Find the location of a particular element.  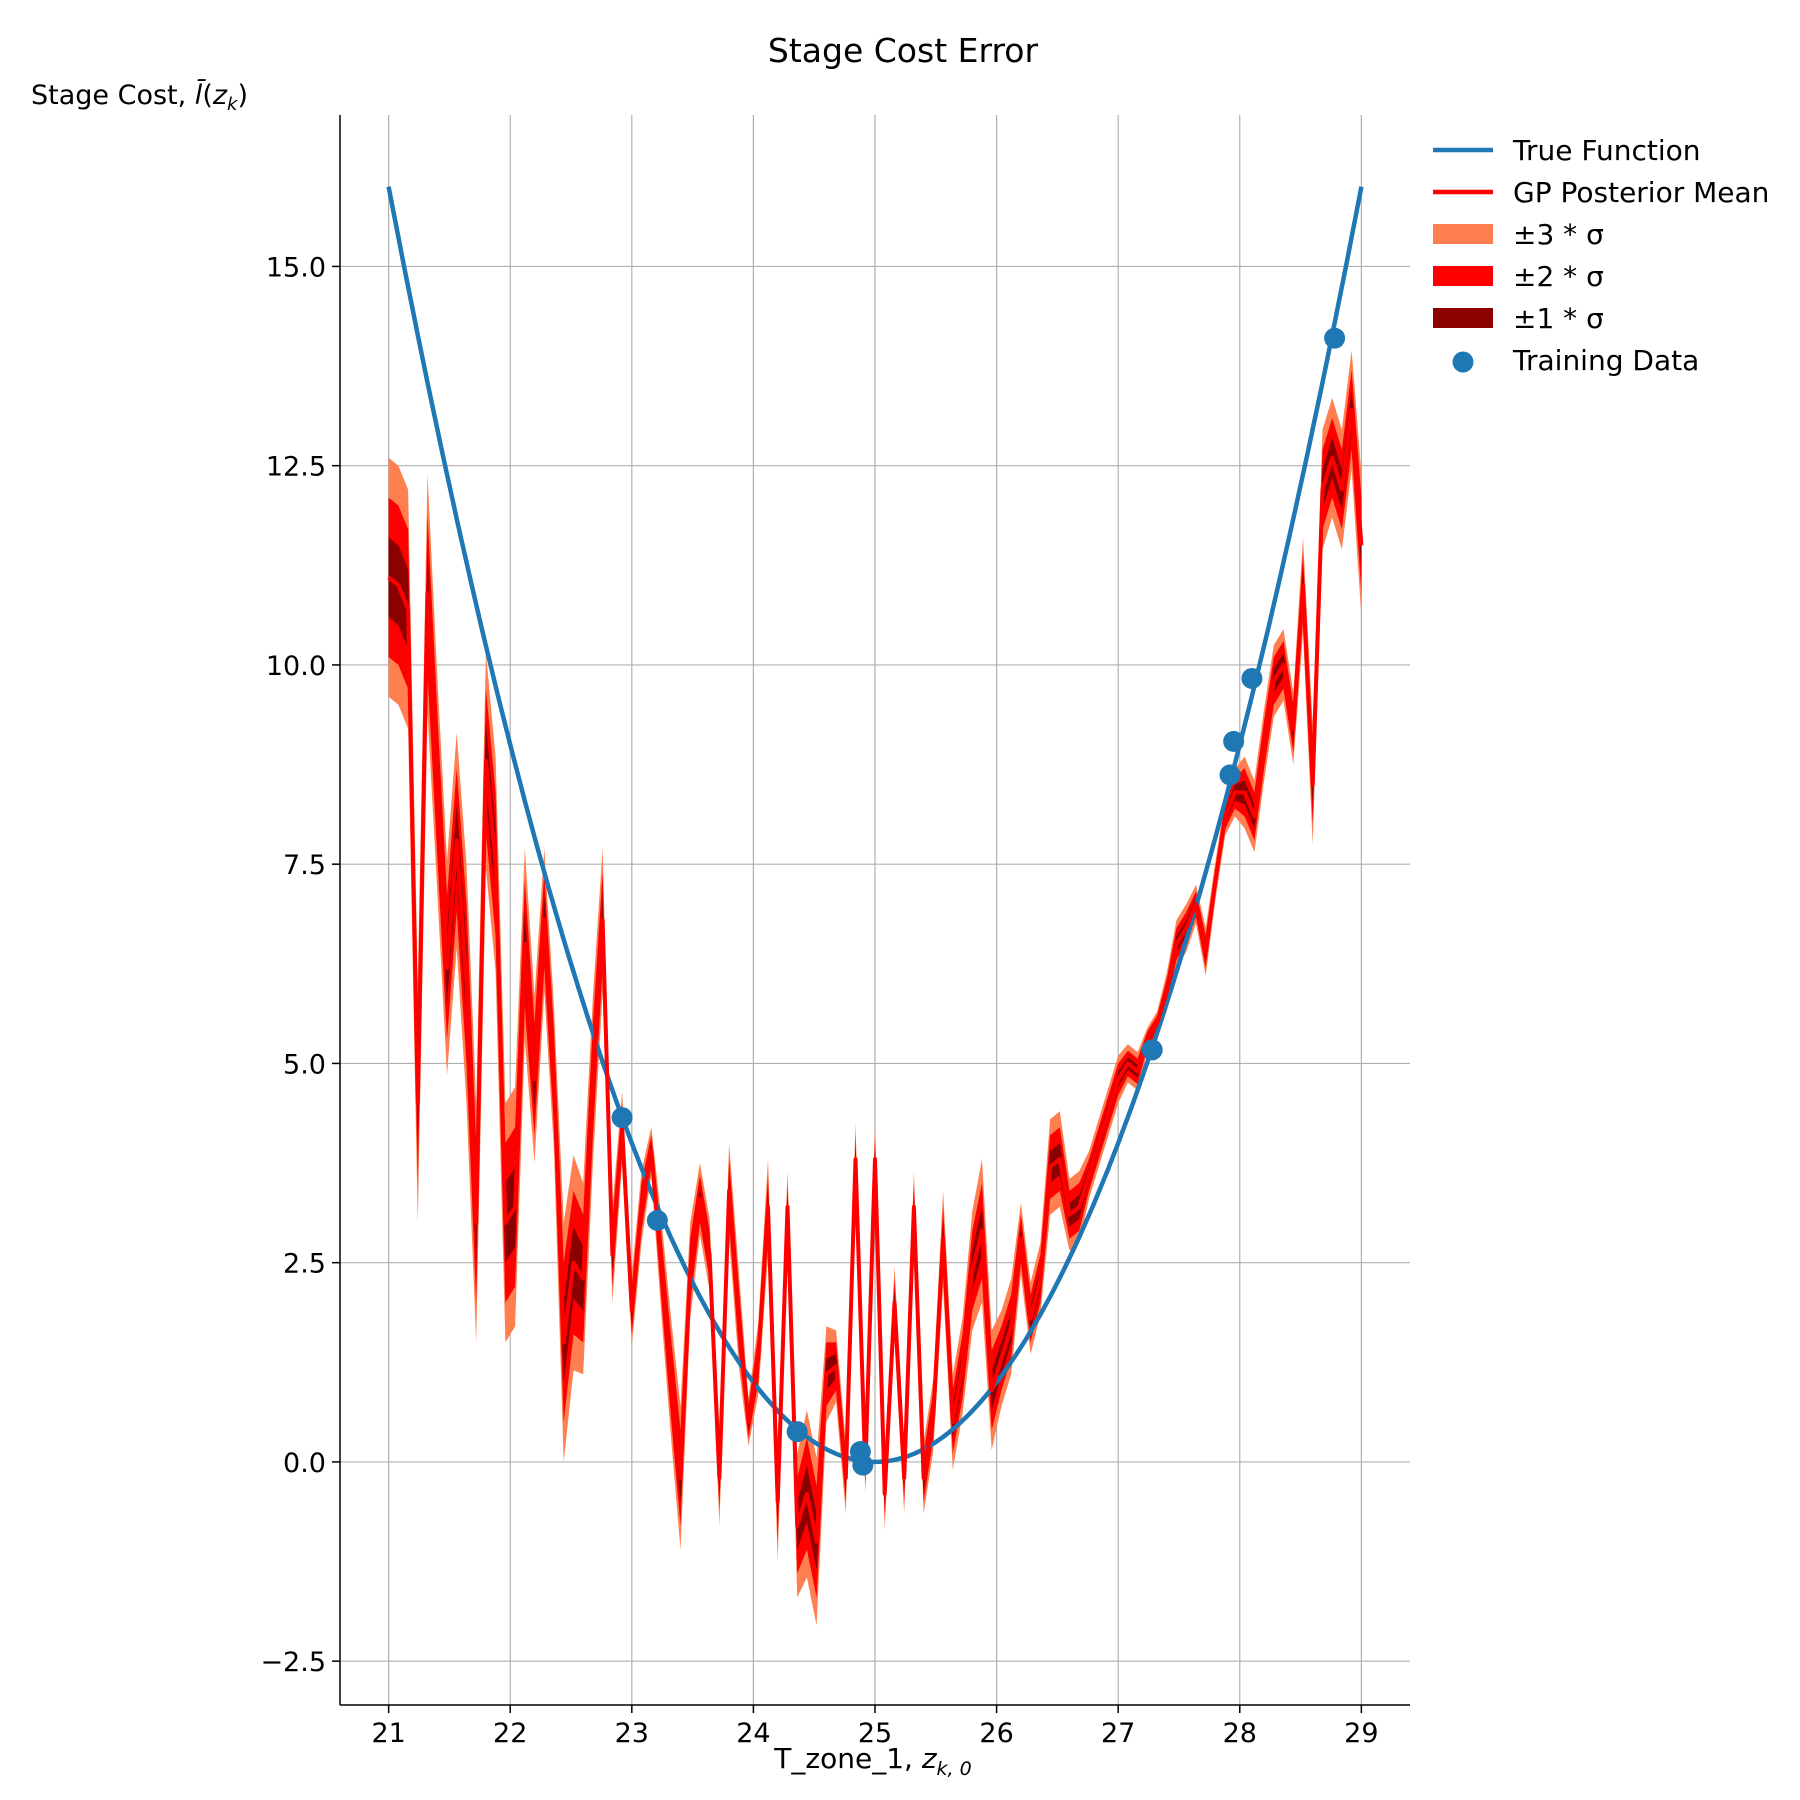

x-tick-label: 27 is located at coordinates (1118, 1733).